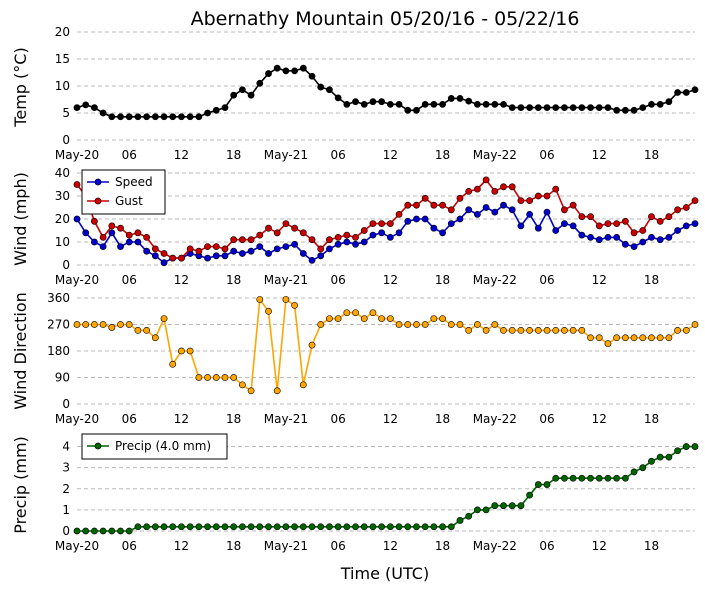 The width and height of the screenshot is (705, 593). What do you see at coordinates (123, 192) in the screenshot?
I see `legend-box-wind` at bounding box center [123, 192].